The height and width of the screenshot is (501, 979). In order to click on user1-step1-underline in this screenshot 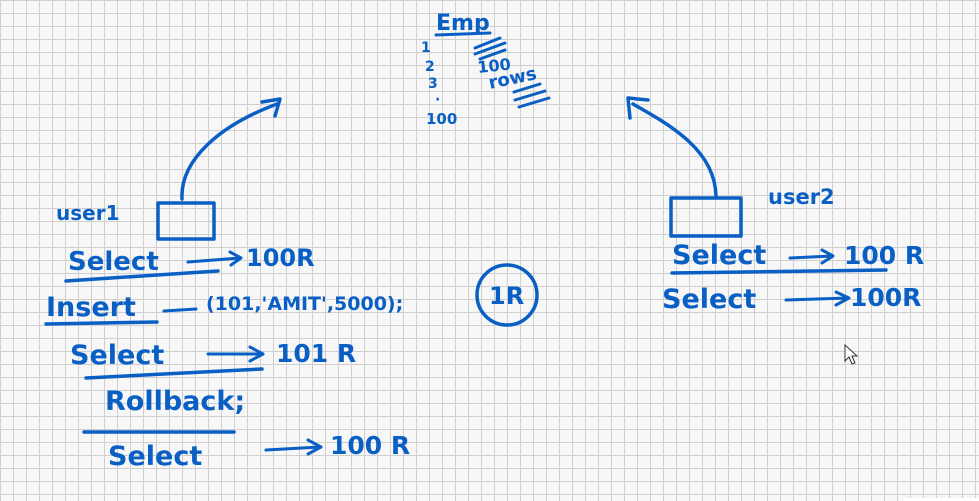, I will do `click(142, 276)`.